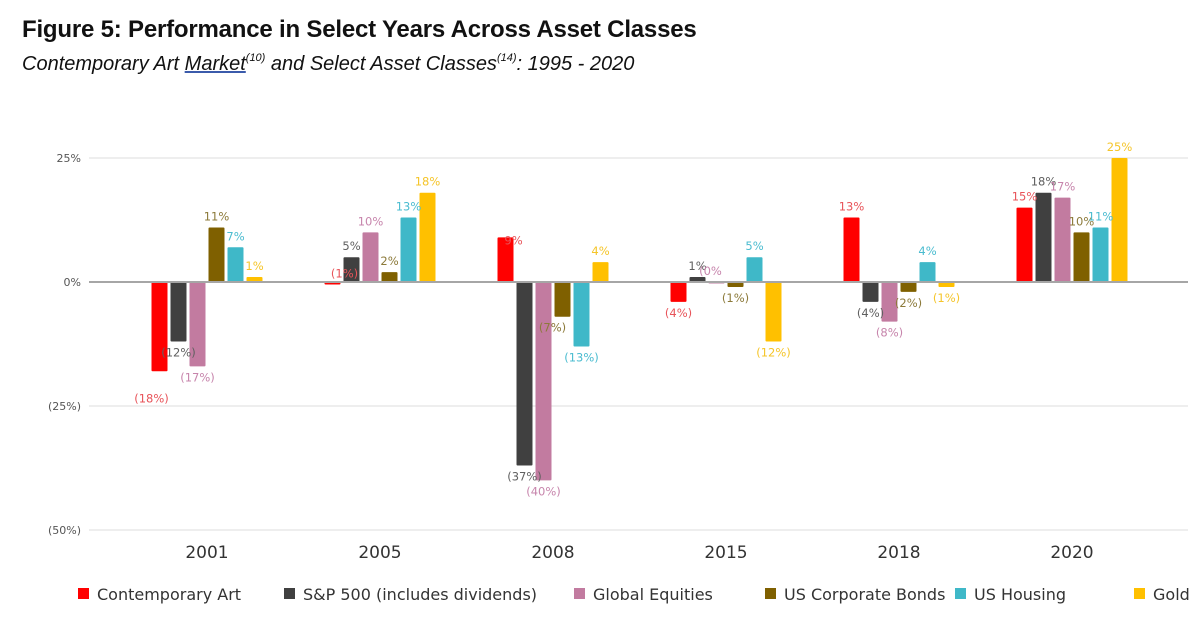 This screenshot has width=1200, height=627. What do you see at coordinates (725, 553) in the screenshot?
I see `x-tick-label: 2015` at bounding box center [725, 553].